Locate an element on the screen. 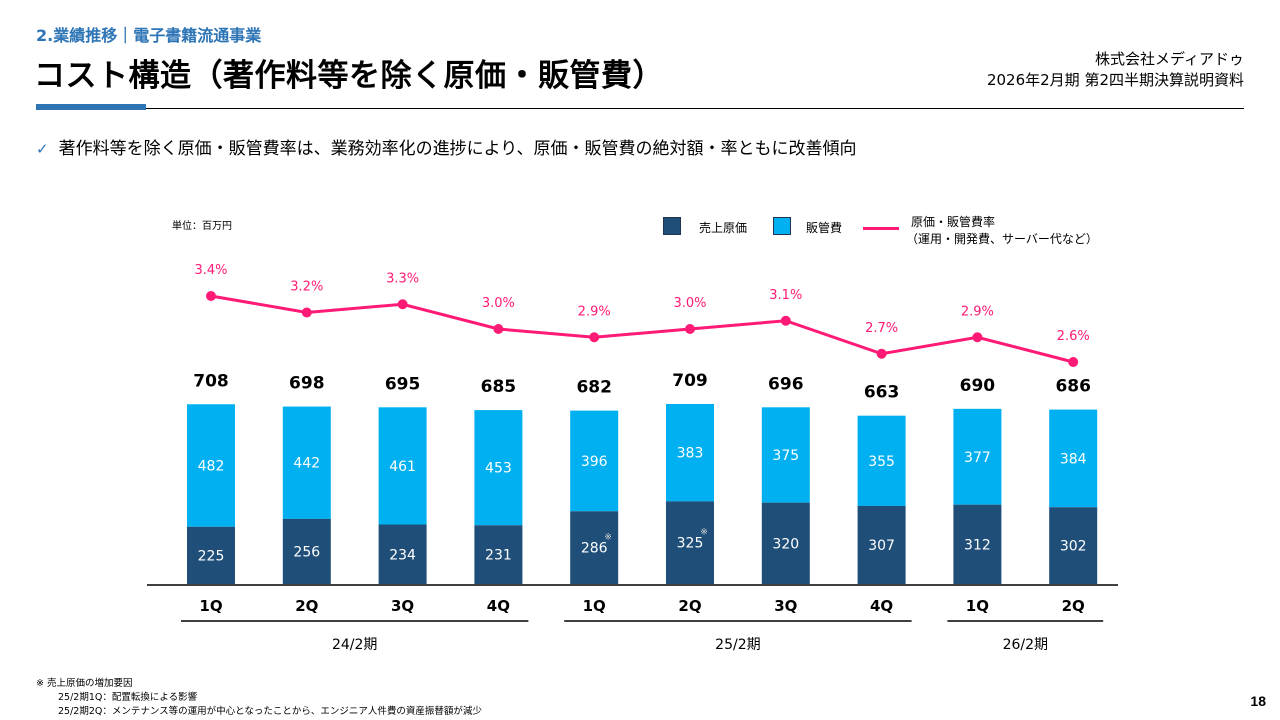 The width and height of the screenshot is (1280, 720). bar-label-sga: 377 is located at coordinates (977, 458).